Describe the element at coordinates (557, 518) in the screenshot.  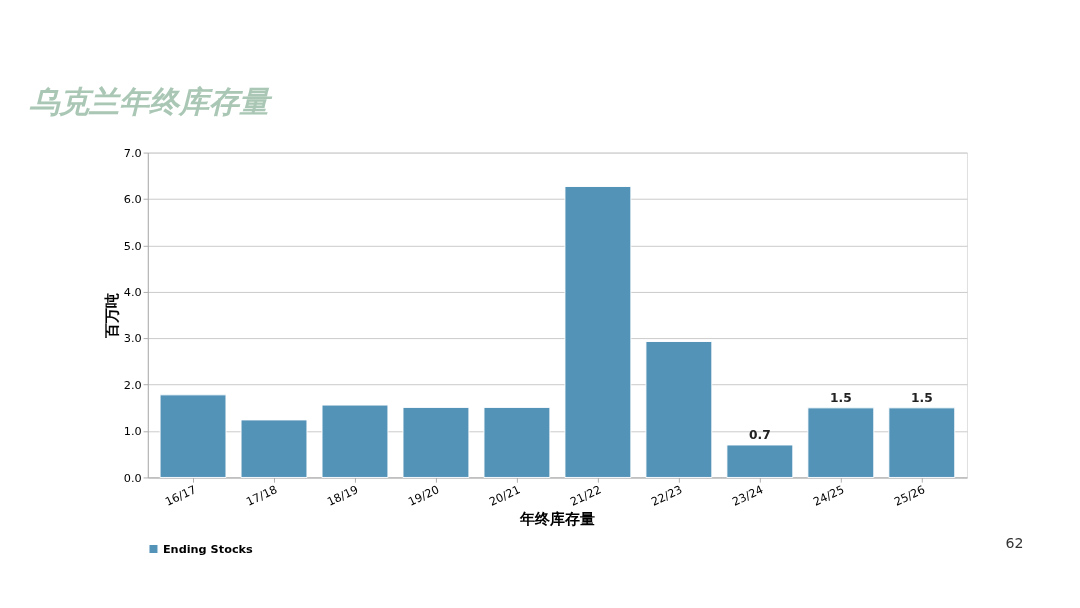
I see `x-axis-title: 年终库存量` at that location.